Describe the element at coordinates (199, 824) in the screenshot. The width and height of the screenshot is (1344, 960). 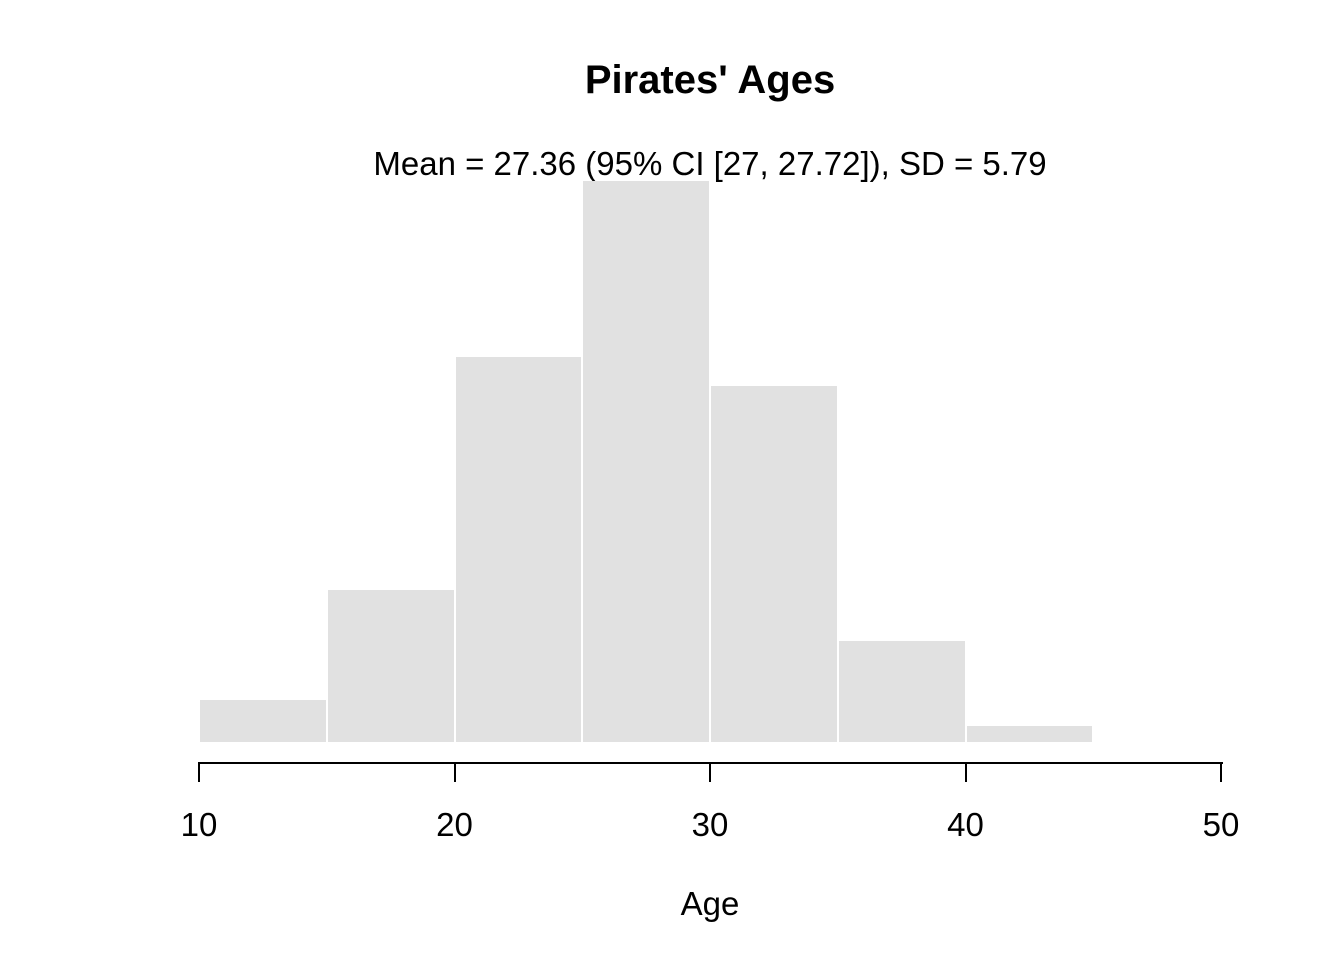
I see `x-axis-tick-label: 10` at that location.